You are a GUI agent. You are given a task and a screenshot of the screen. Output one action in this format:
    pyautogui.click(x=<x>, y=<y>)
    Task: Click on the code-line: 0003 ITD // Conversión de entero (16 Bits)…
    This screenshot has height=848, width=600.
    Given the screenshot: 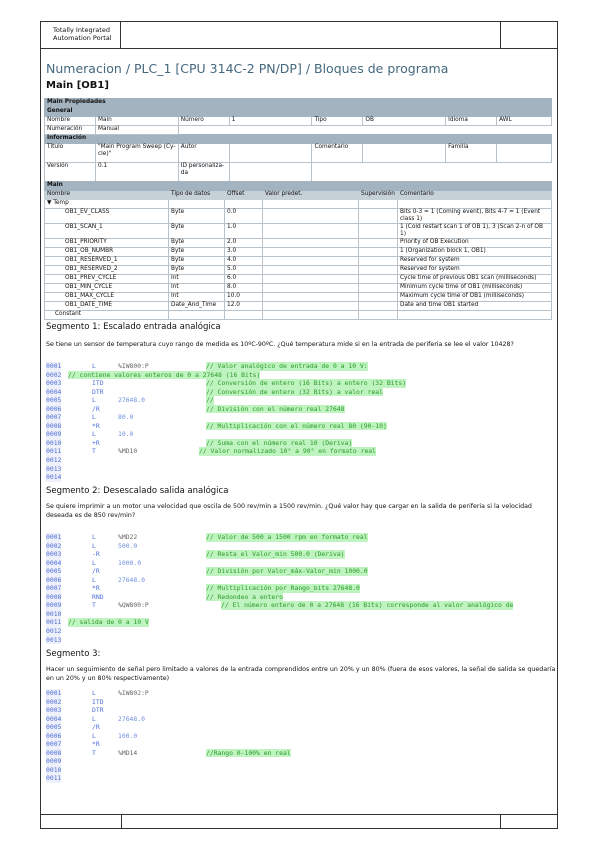 What is the action you would take?
    pyautogui.click(x=306, y=383)
    